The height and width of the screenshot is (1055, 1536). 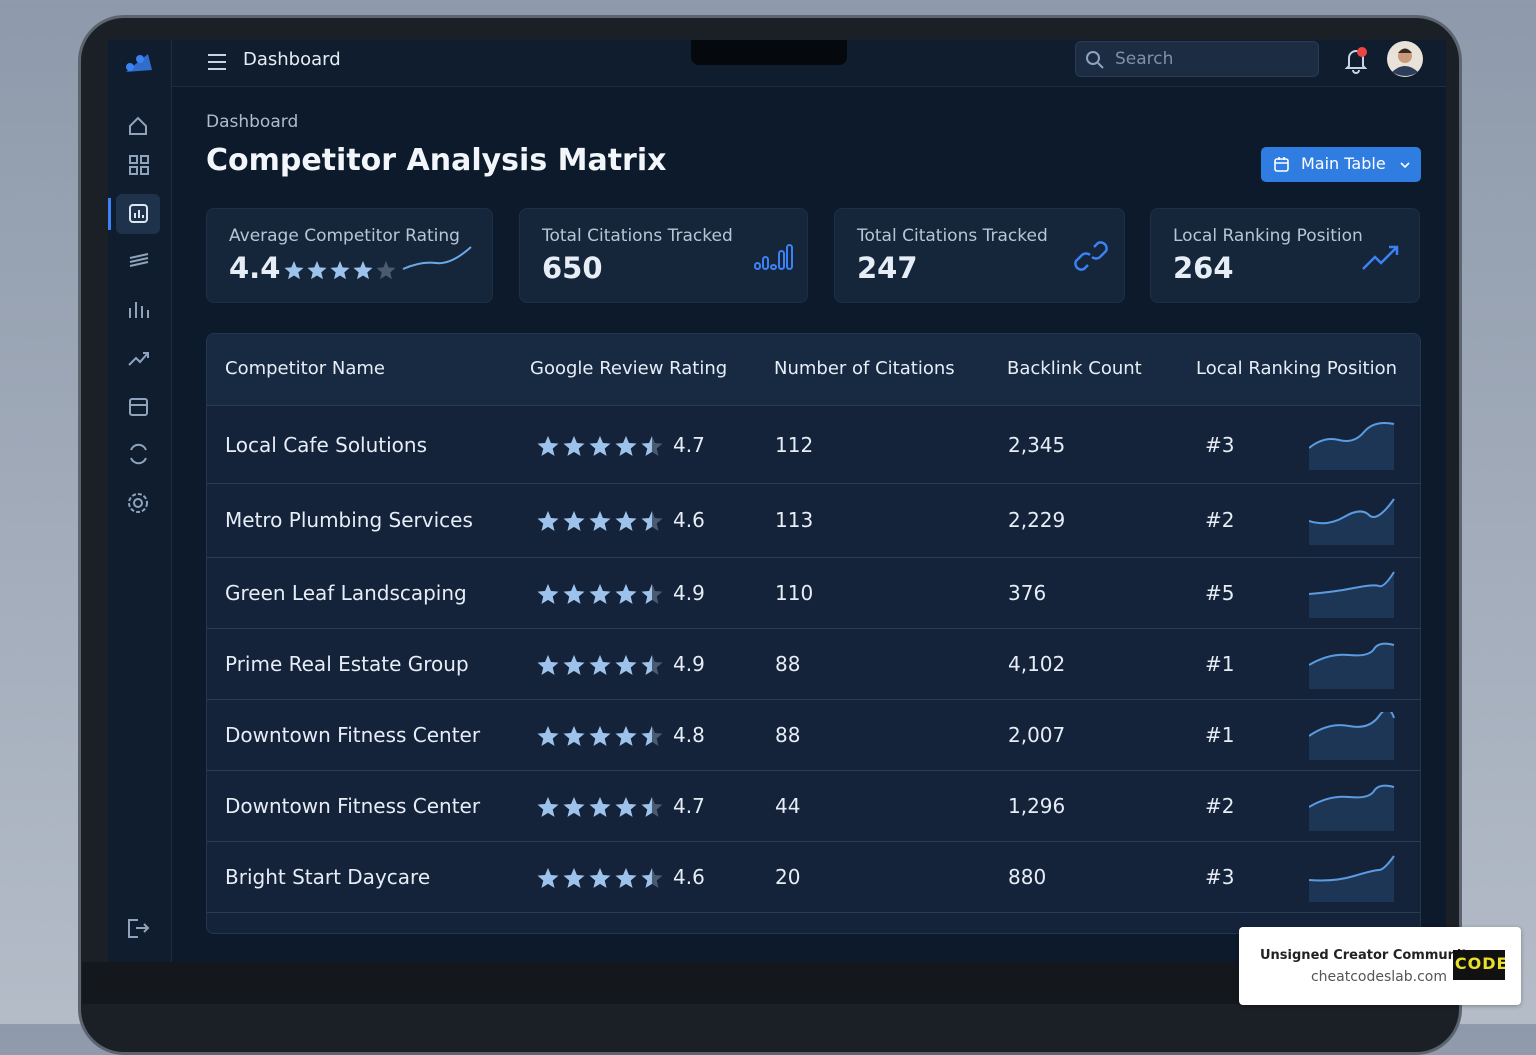 I want to click on table-row: Bright Start Daycare 4.6 20 880 #3, so click(x=813, y=877).